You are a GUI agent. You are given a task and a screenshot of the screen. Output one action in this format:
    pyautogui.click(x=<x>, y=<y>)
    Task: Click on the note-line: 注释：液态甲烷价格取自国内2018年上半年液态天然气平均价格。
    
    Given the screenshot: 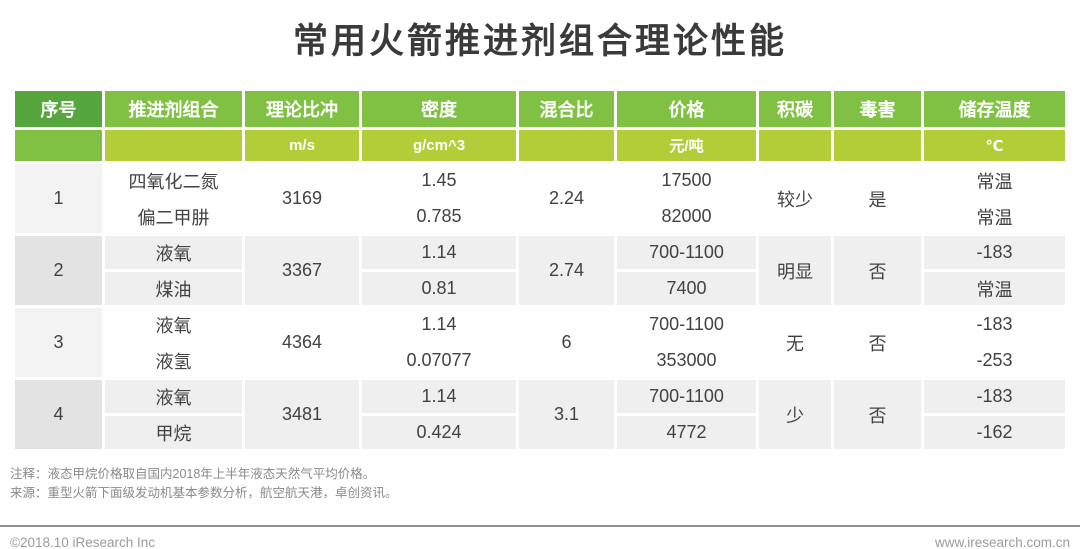 What is the action you would take?
    pyautogui.click(x=193, y=474)
    